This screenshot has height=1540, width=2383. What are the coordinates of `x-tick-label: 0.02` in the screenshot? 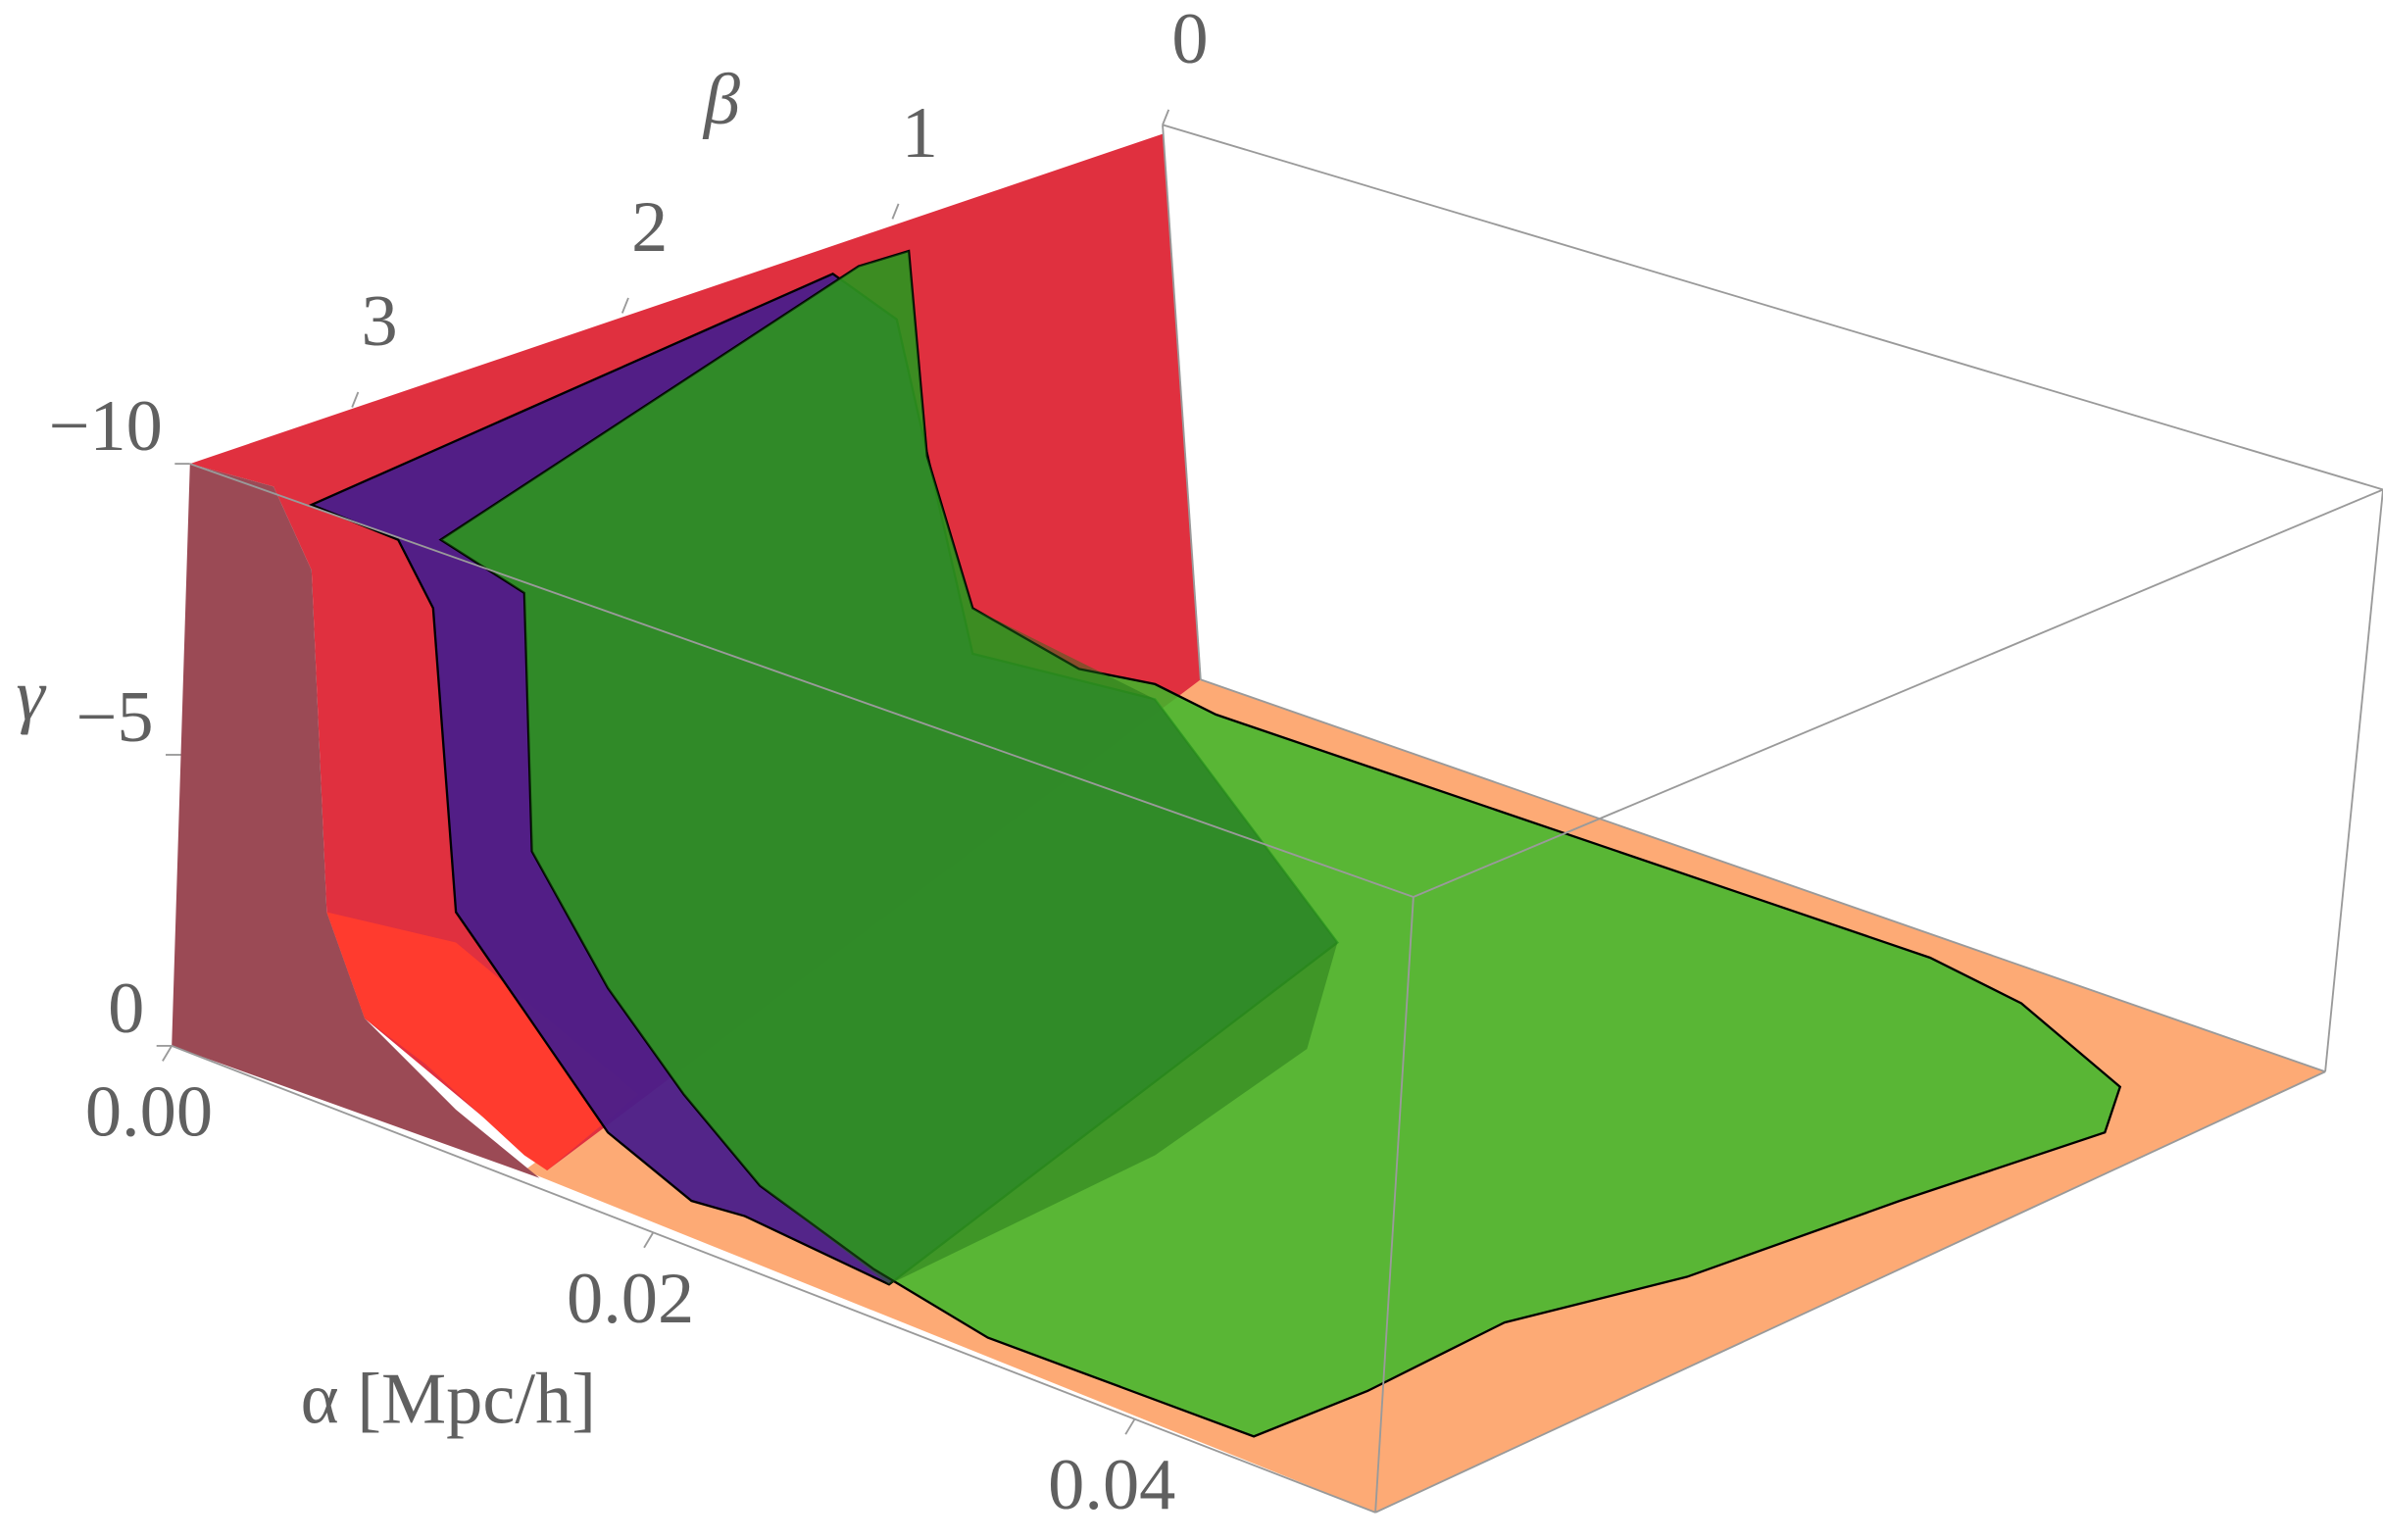 It's located at (630, 1299).